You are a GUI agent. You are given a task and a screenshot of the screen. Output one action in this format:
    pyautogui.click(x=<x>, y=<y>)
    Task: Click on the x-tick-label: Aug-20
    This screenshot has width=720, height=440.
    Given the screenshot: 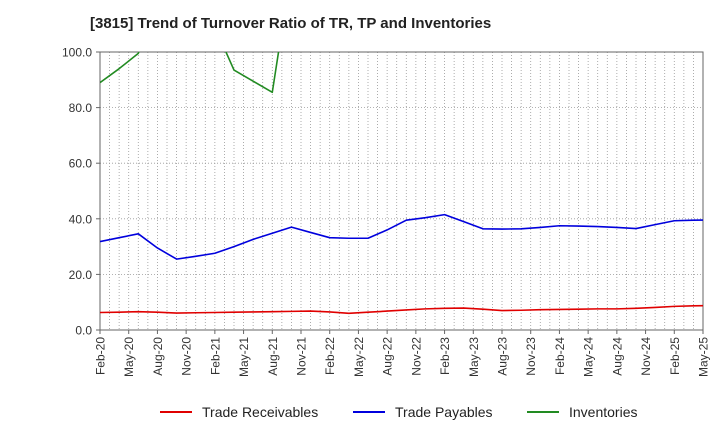 What is the action you would take?
    pyautogui.click(x=158, y=356)
    